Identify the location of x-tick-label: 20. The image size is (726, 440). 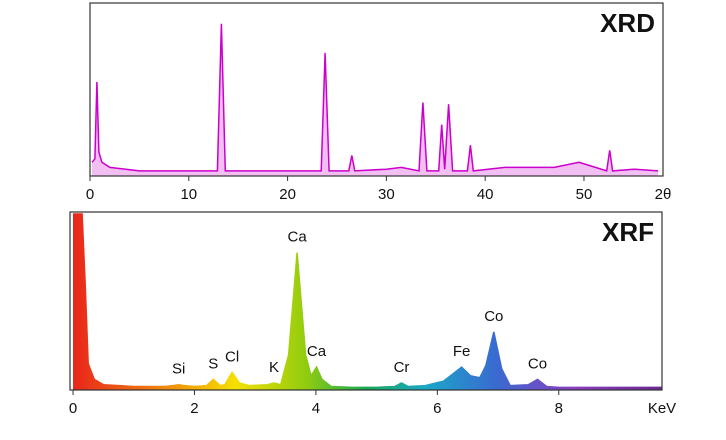
(287, 194).